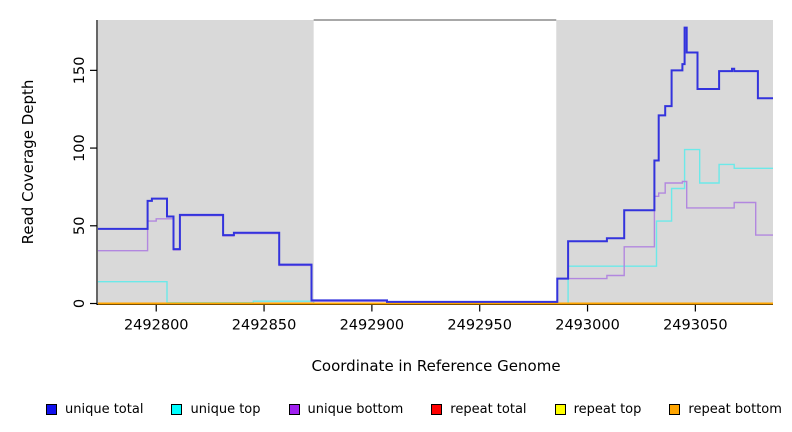 This screenshot has height=432, width=792. Describe the element at coordinates (264, 326) in the screenshot. I see `x-tick-label: 2492850` at that location.